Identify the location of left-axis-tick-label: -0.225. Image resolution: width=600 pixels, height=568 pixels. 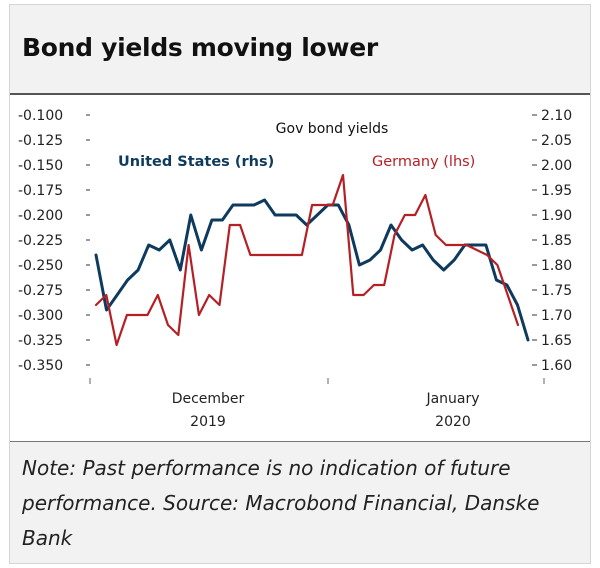
(40, 241).